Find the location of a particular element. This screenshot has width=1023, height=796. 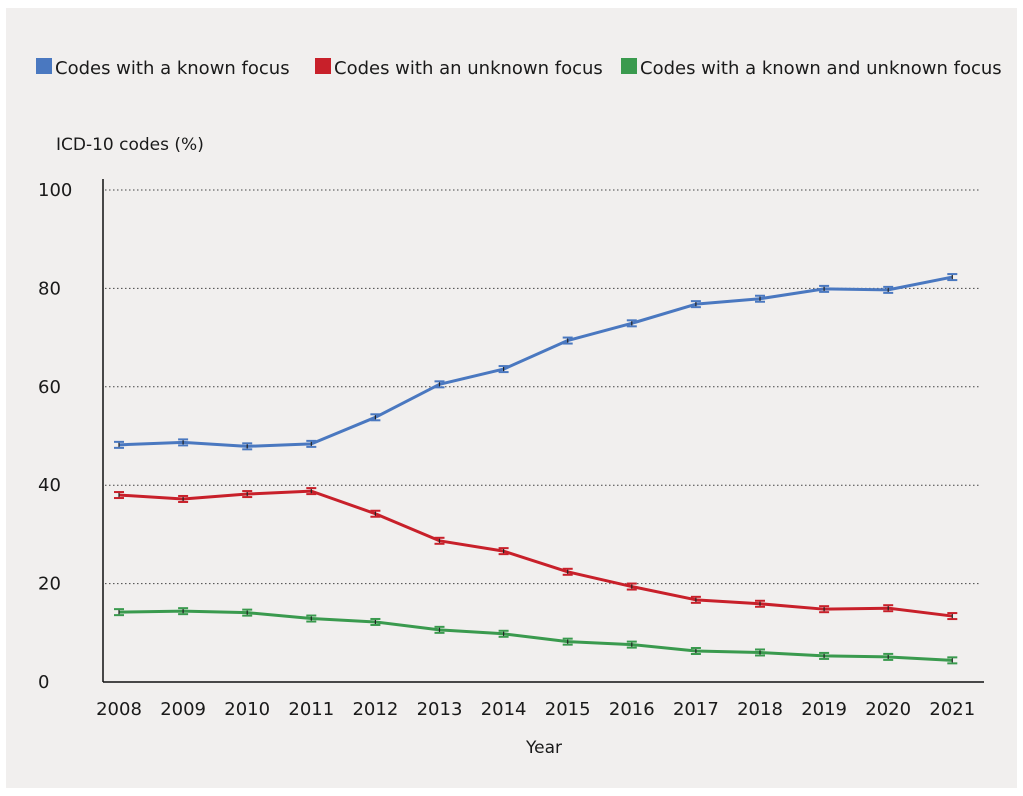

series-codes-with-an-unknown-focus is located at coordinates (536, 554).